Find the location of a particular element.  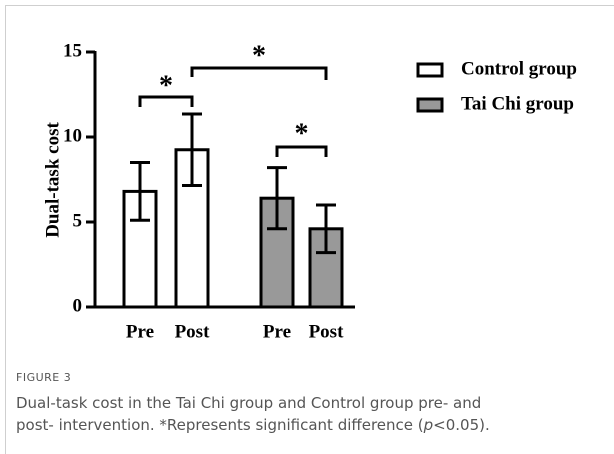

y-axis-label: Dual-task cost is located at coordinates (52, 180).